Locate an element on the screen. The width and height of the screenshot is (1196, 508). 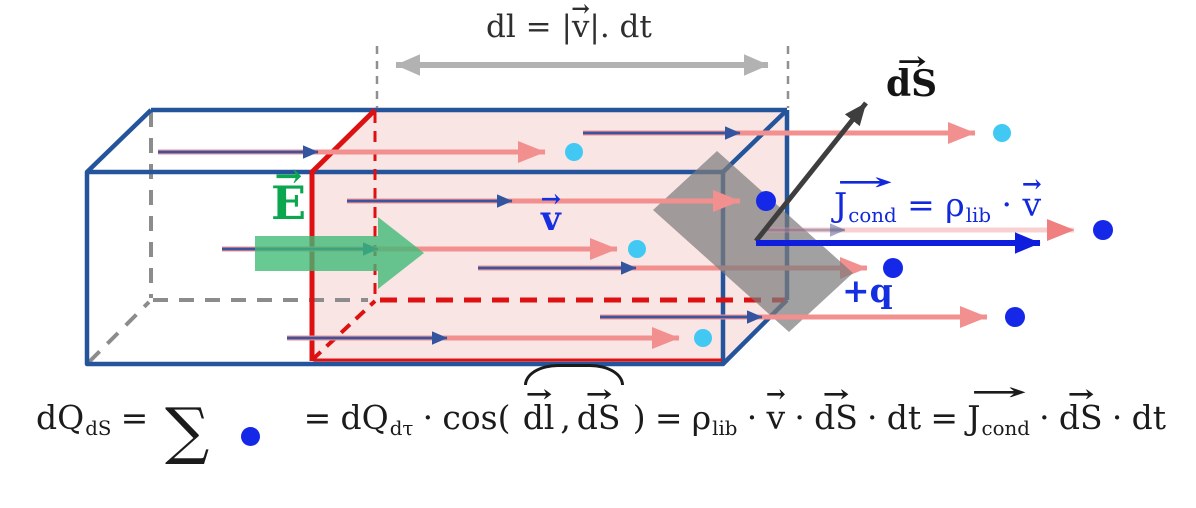
paren-close: ) is located at coordinates (639, 417).